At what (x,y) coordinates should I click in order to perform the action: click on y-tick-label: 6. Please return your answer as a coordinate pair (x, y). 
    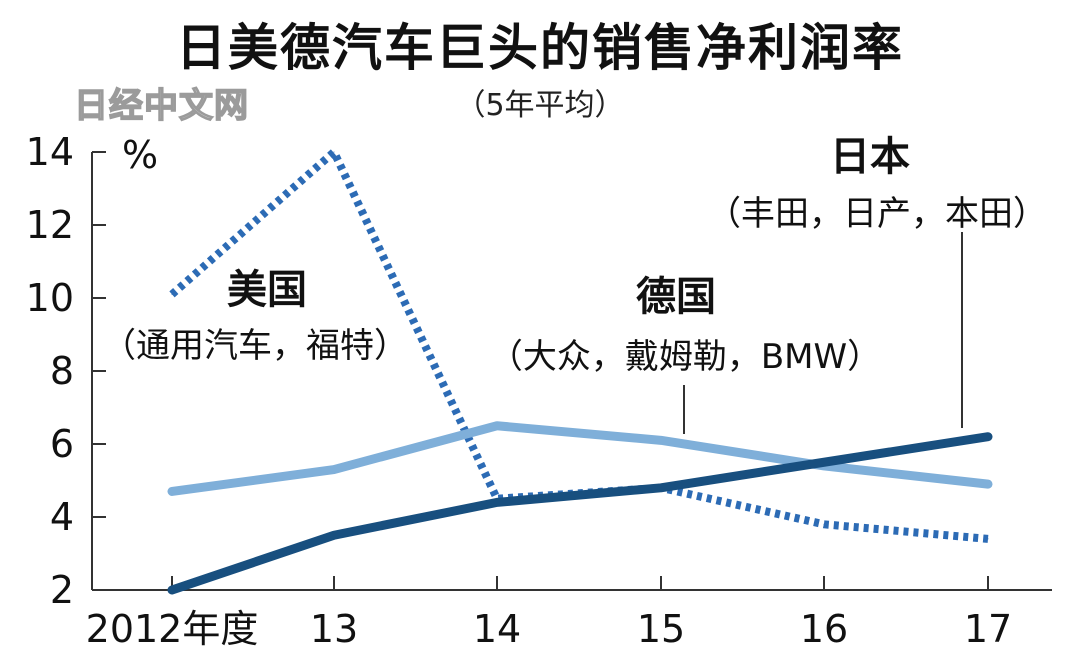
    Looking at the image, I should click on (62, 444).